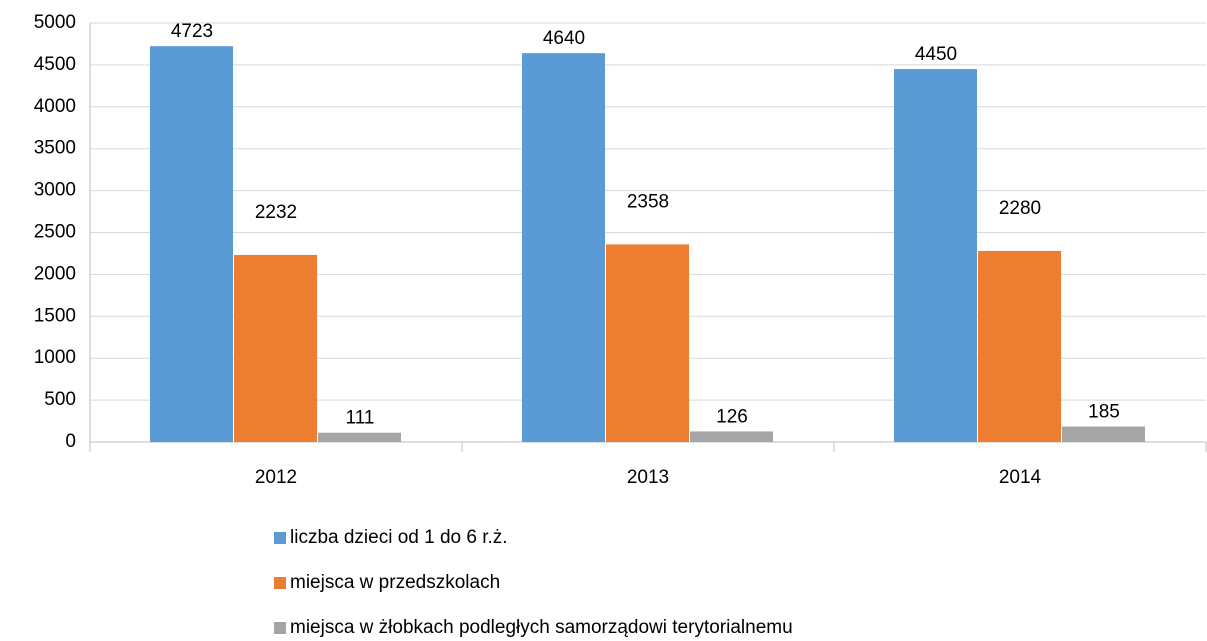  What do you see at coordinates (70, 441) in the screenshot?
I see `y-tick-label: 0` at bounding box center [70, 441].